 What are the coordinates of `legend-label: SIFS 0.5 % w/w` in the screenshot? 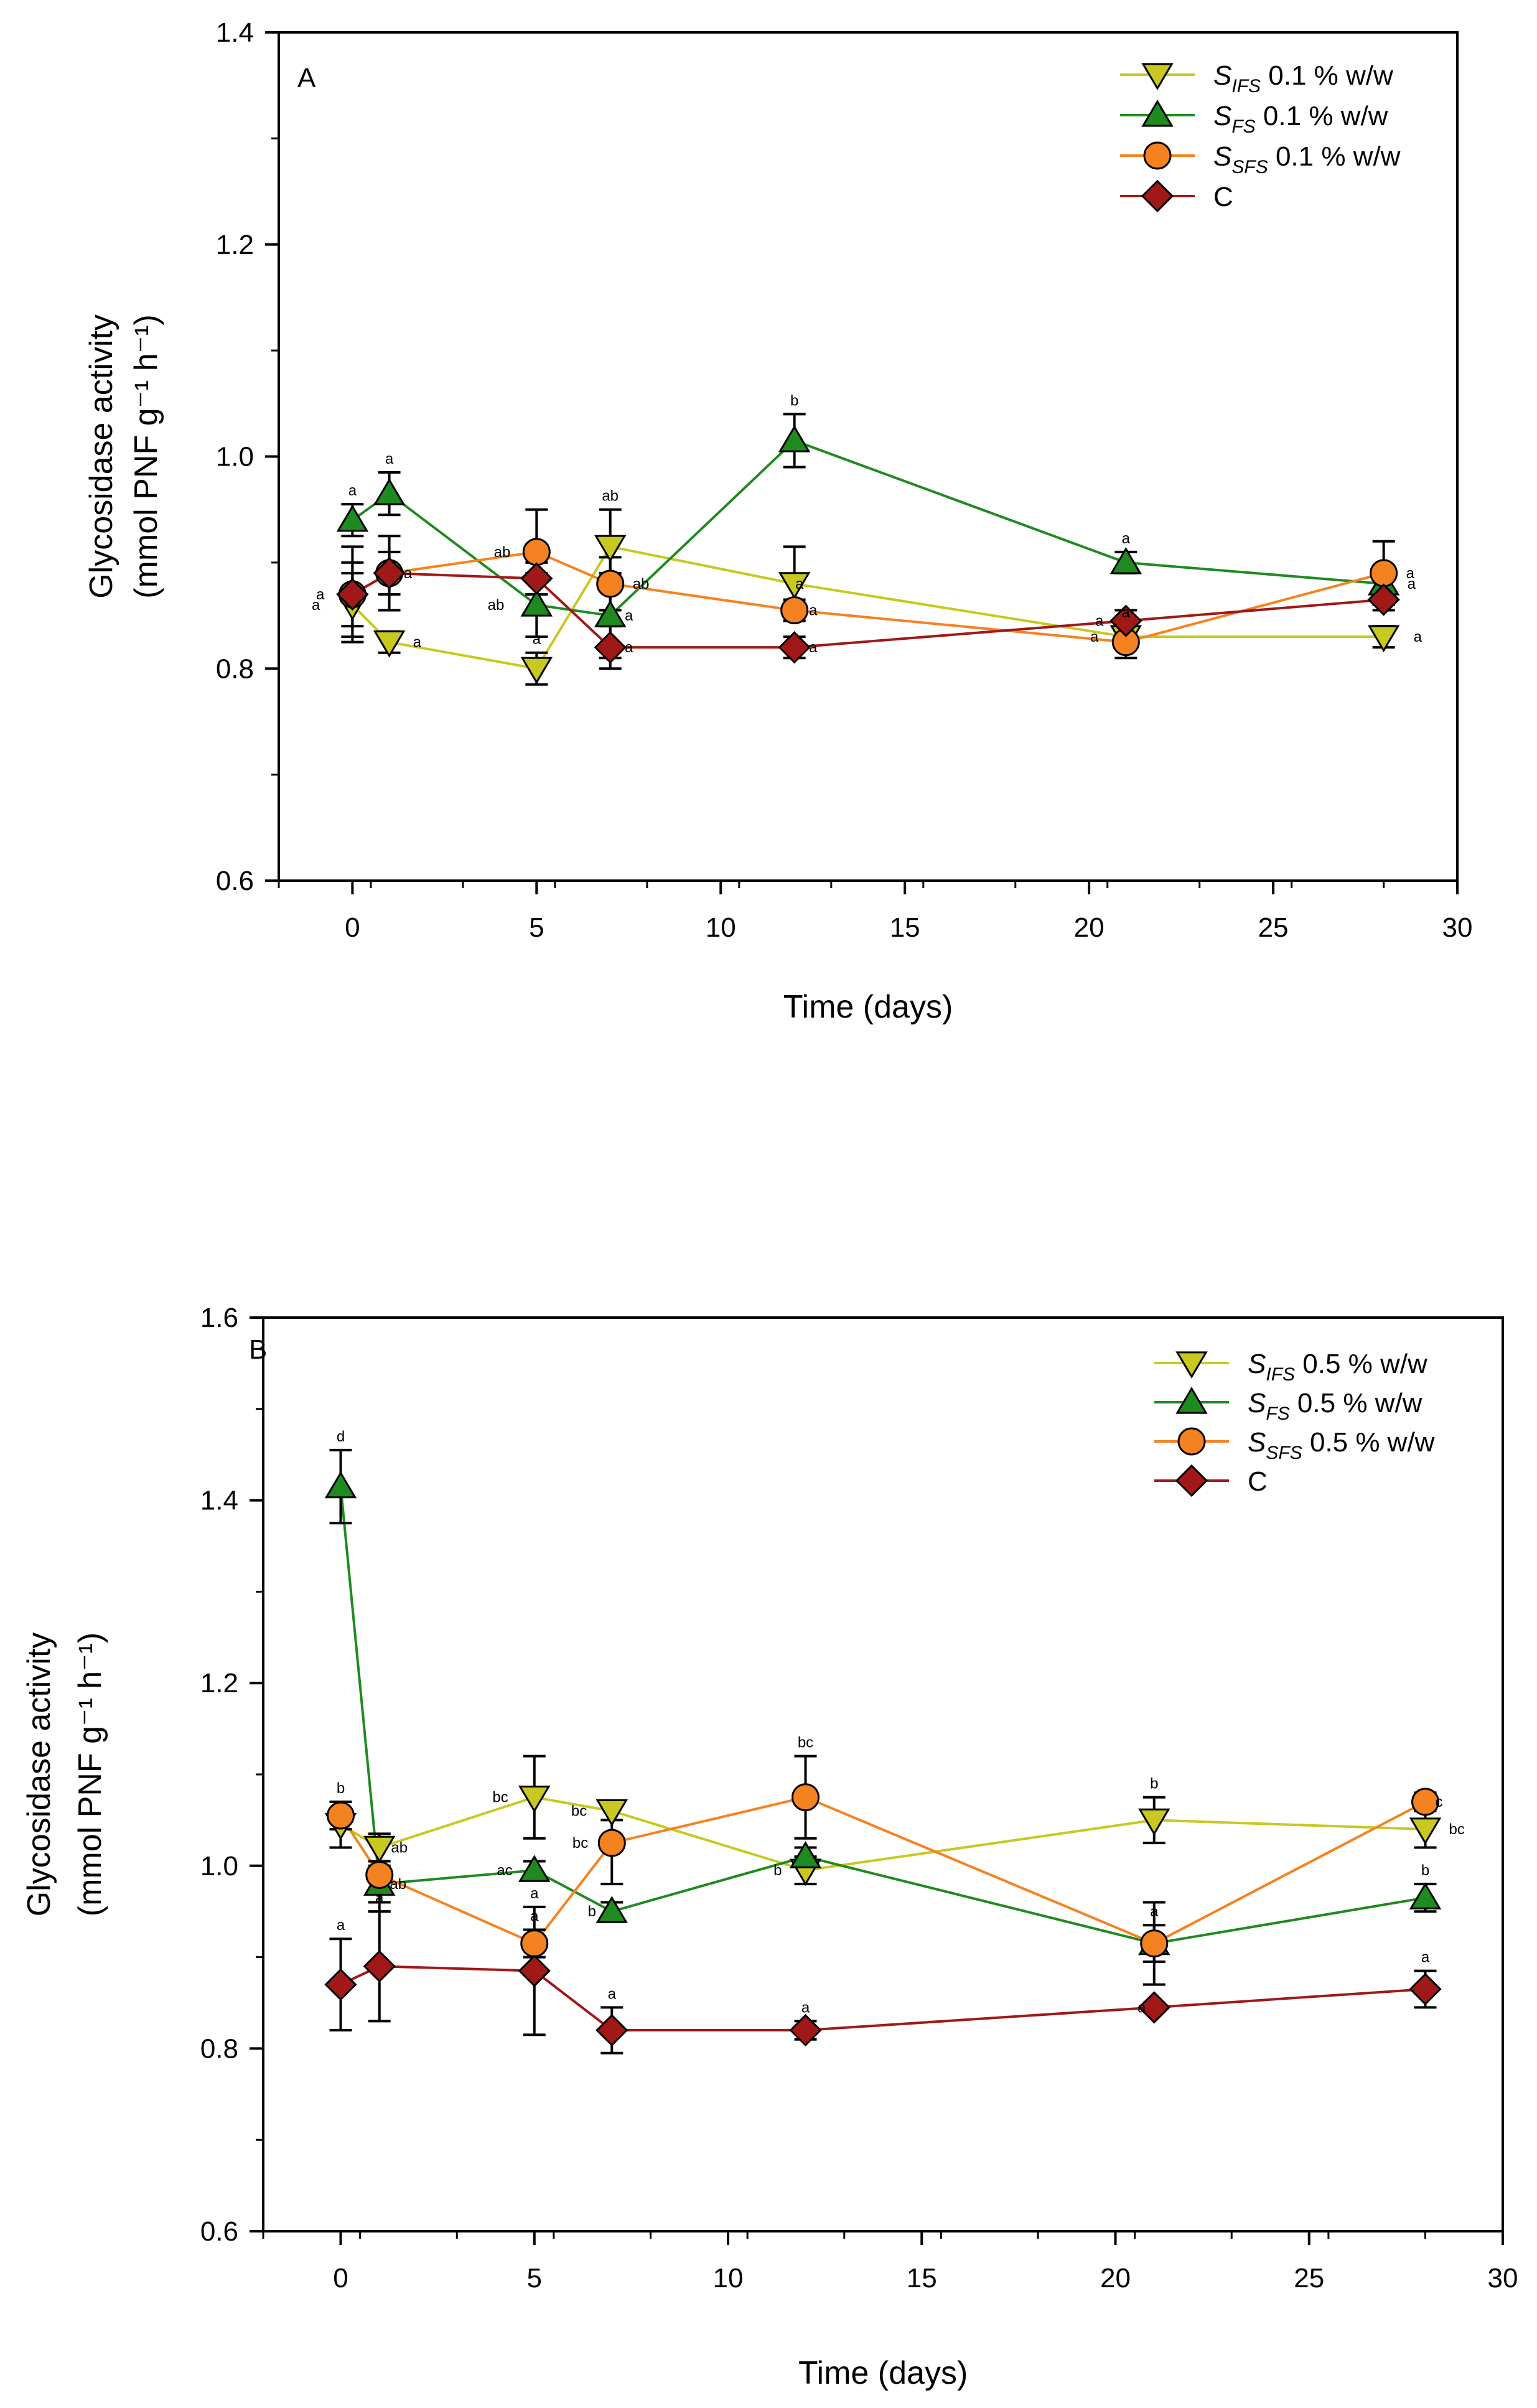 It's located at (1337, 1367).